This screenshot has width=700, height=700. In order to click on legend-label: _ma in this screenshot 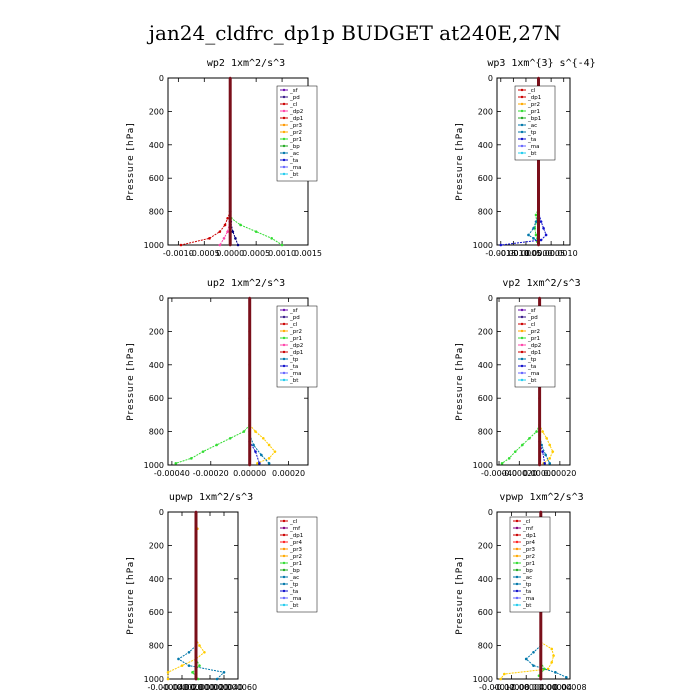, I will do `click(533, 147)`.